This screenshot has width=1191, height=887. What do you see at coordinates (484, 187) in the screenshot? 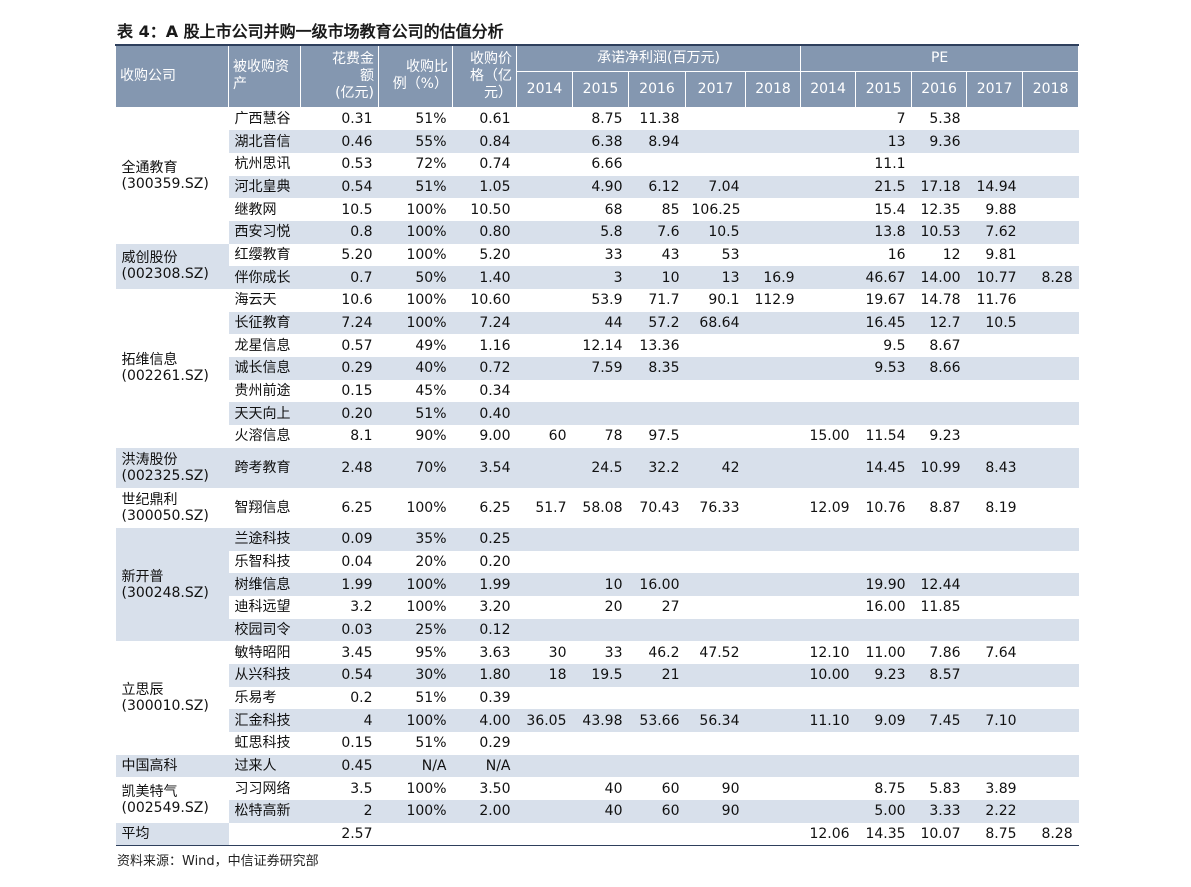
I see `value-cell: 1.05` at bounding box center [484, 187].